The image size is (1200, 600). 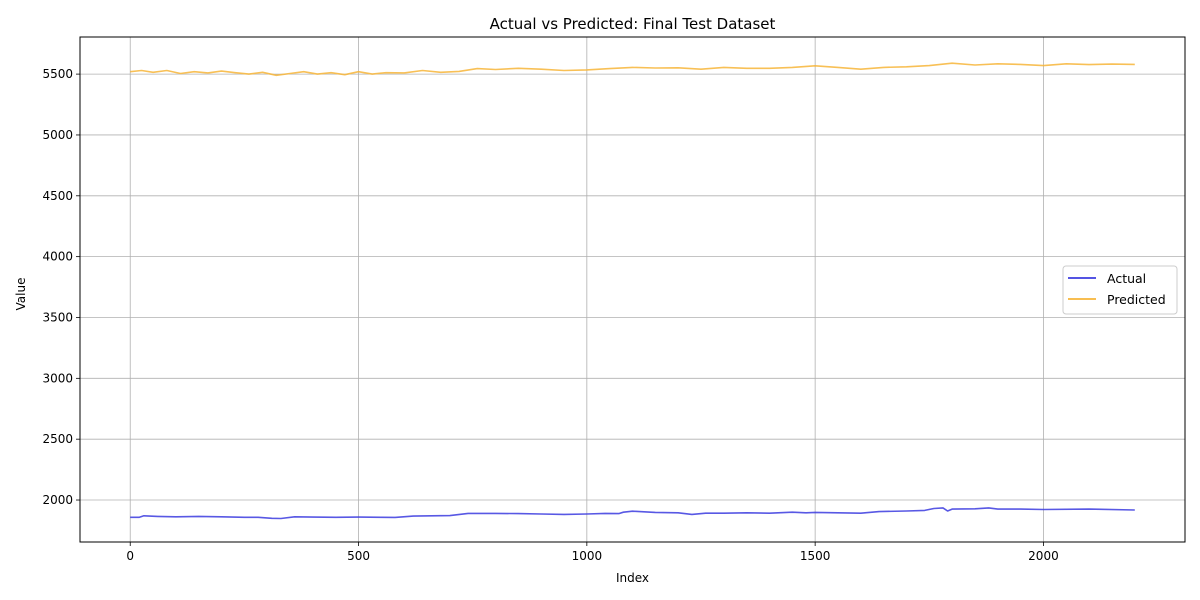 What do you see at coordinates (587, 556) in the screenshot?
I see `x-tick-label: 1000` at bounding box center [587, 556].